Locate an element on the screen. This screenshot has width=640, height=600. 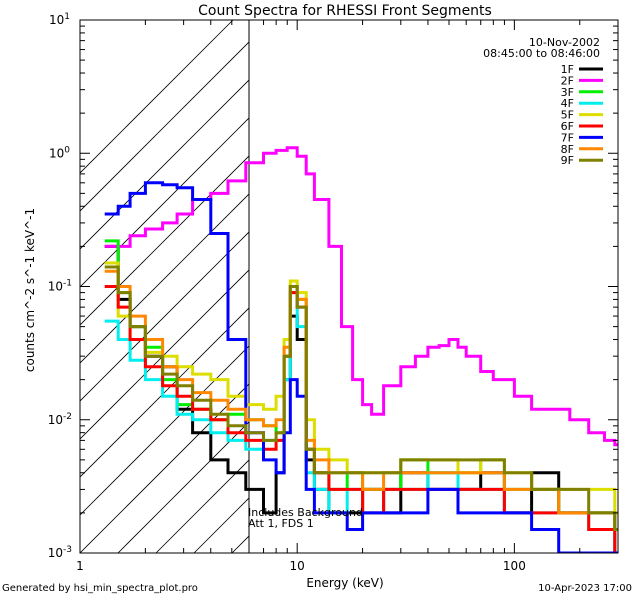
legend-label: 4F is located at coordinates (567, 103).